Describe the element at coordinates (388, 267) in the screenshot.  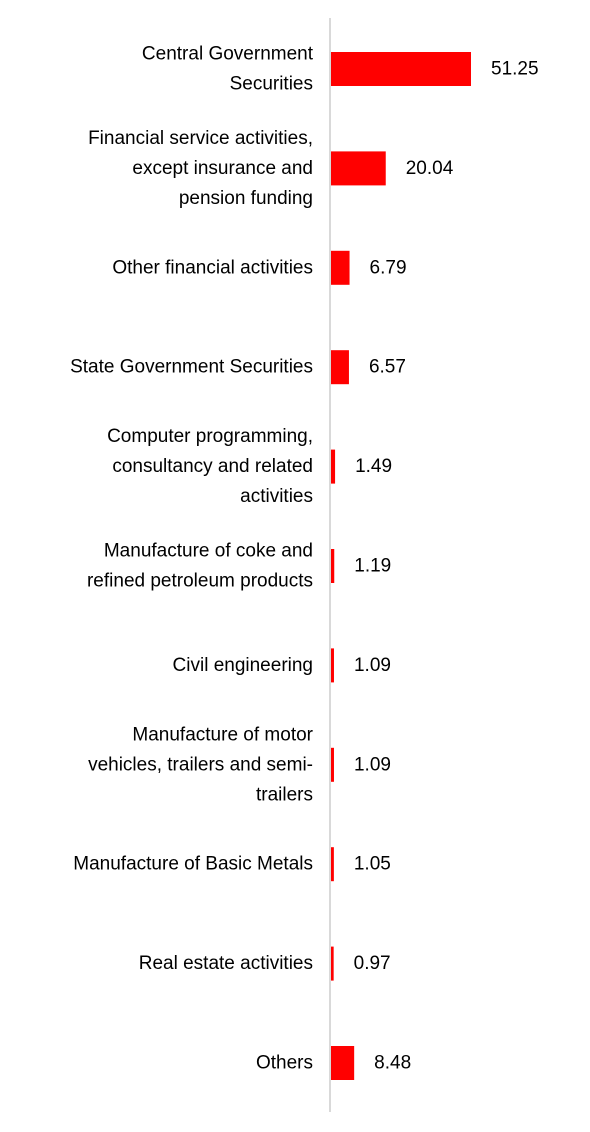
I see `value-label-2: 6.79` at that location.